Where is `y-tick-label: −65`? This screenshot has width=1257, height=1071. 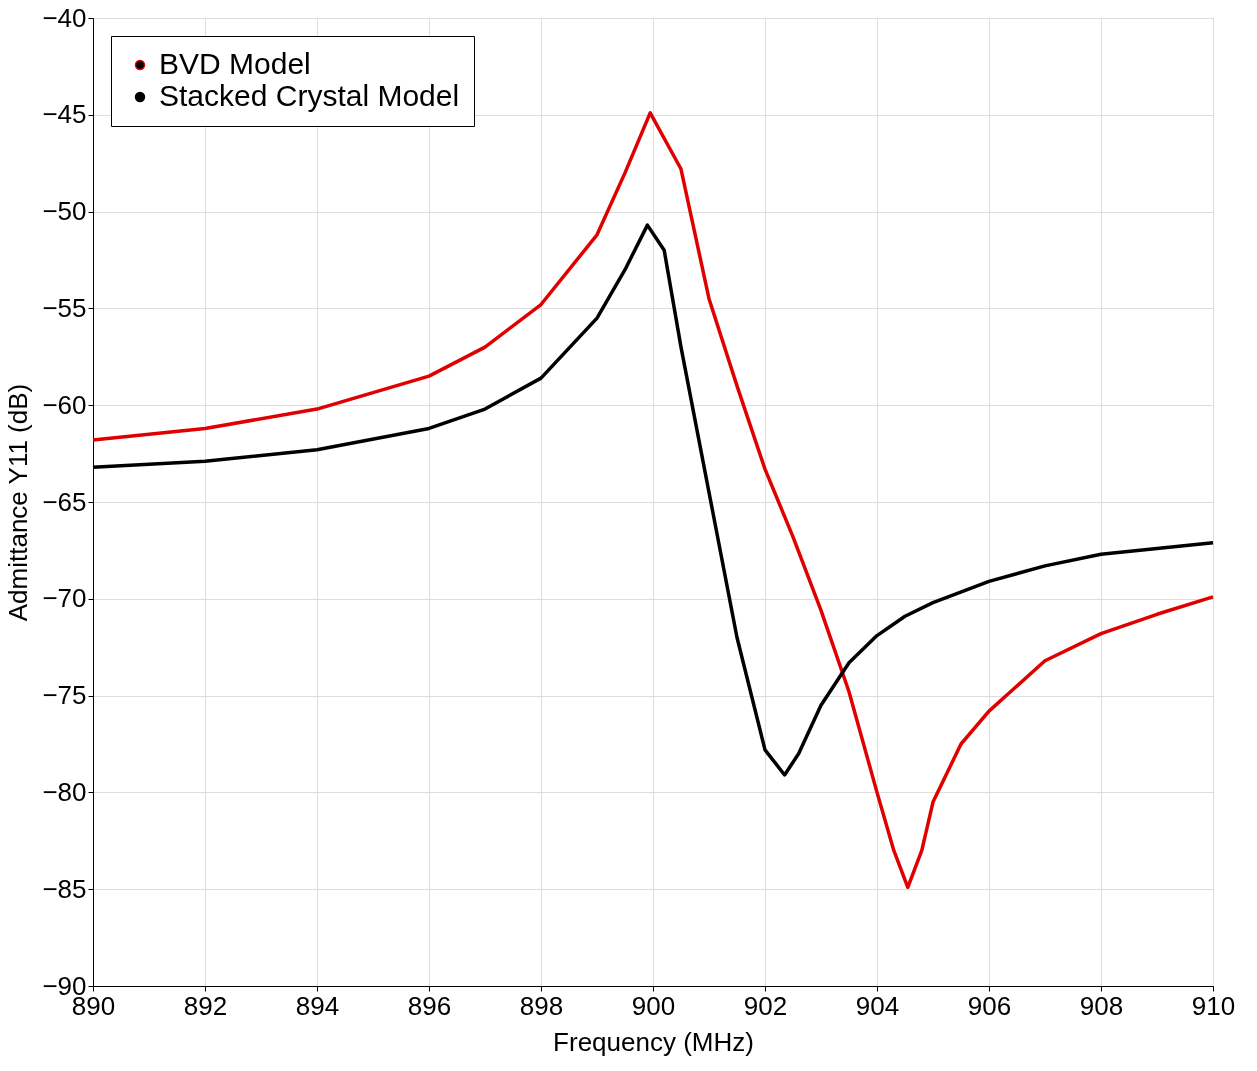 y-tick-label: −65 is located at coordinates (64, 501).